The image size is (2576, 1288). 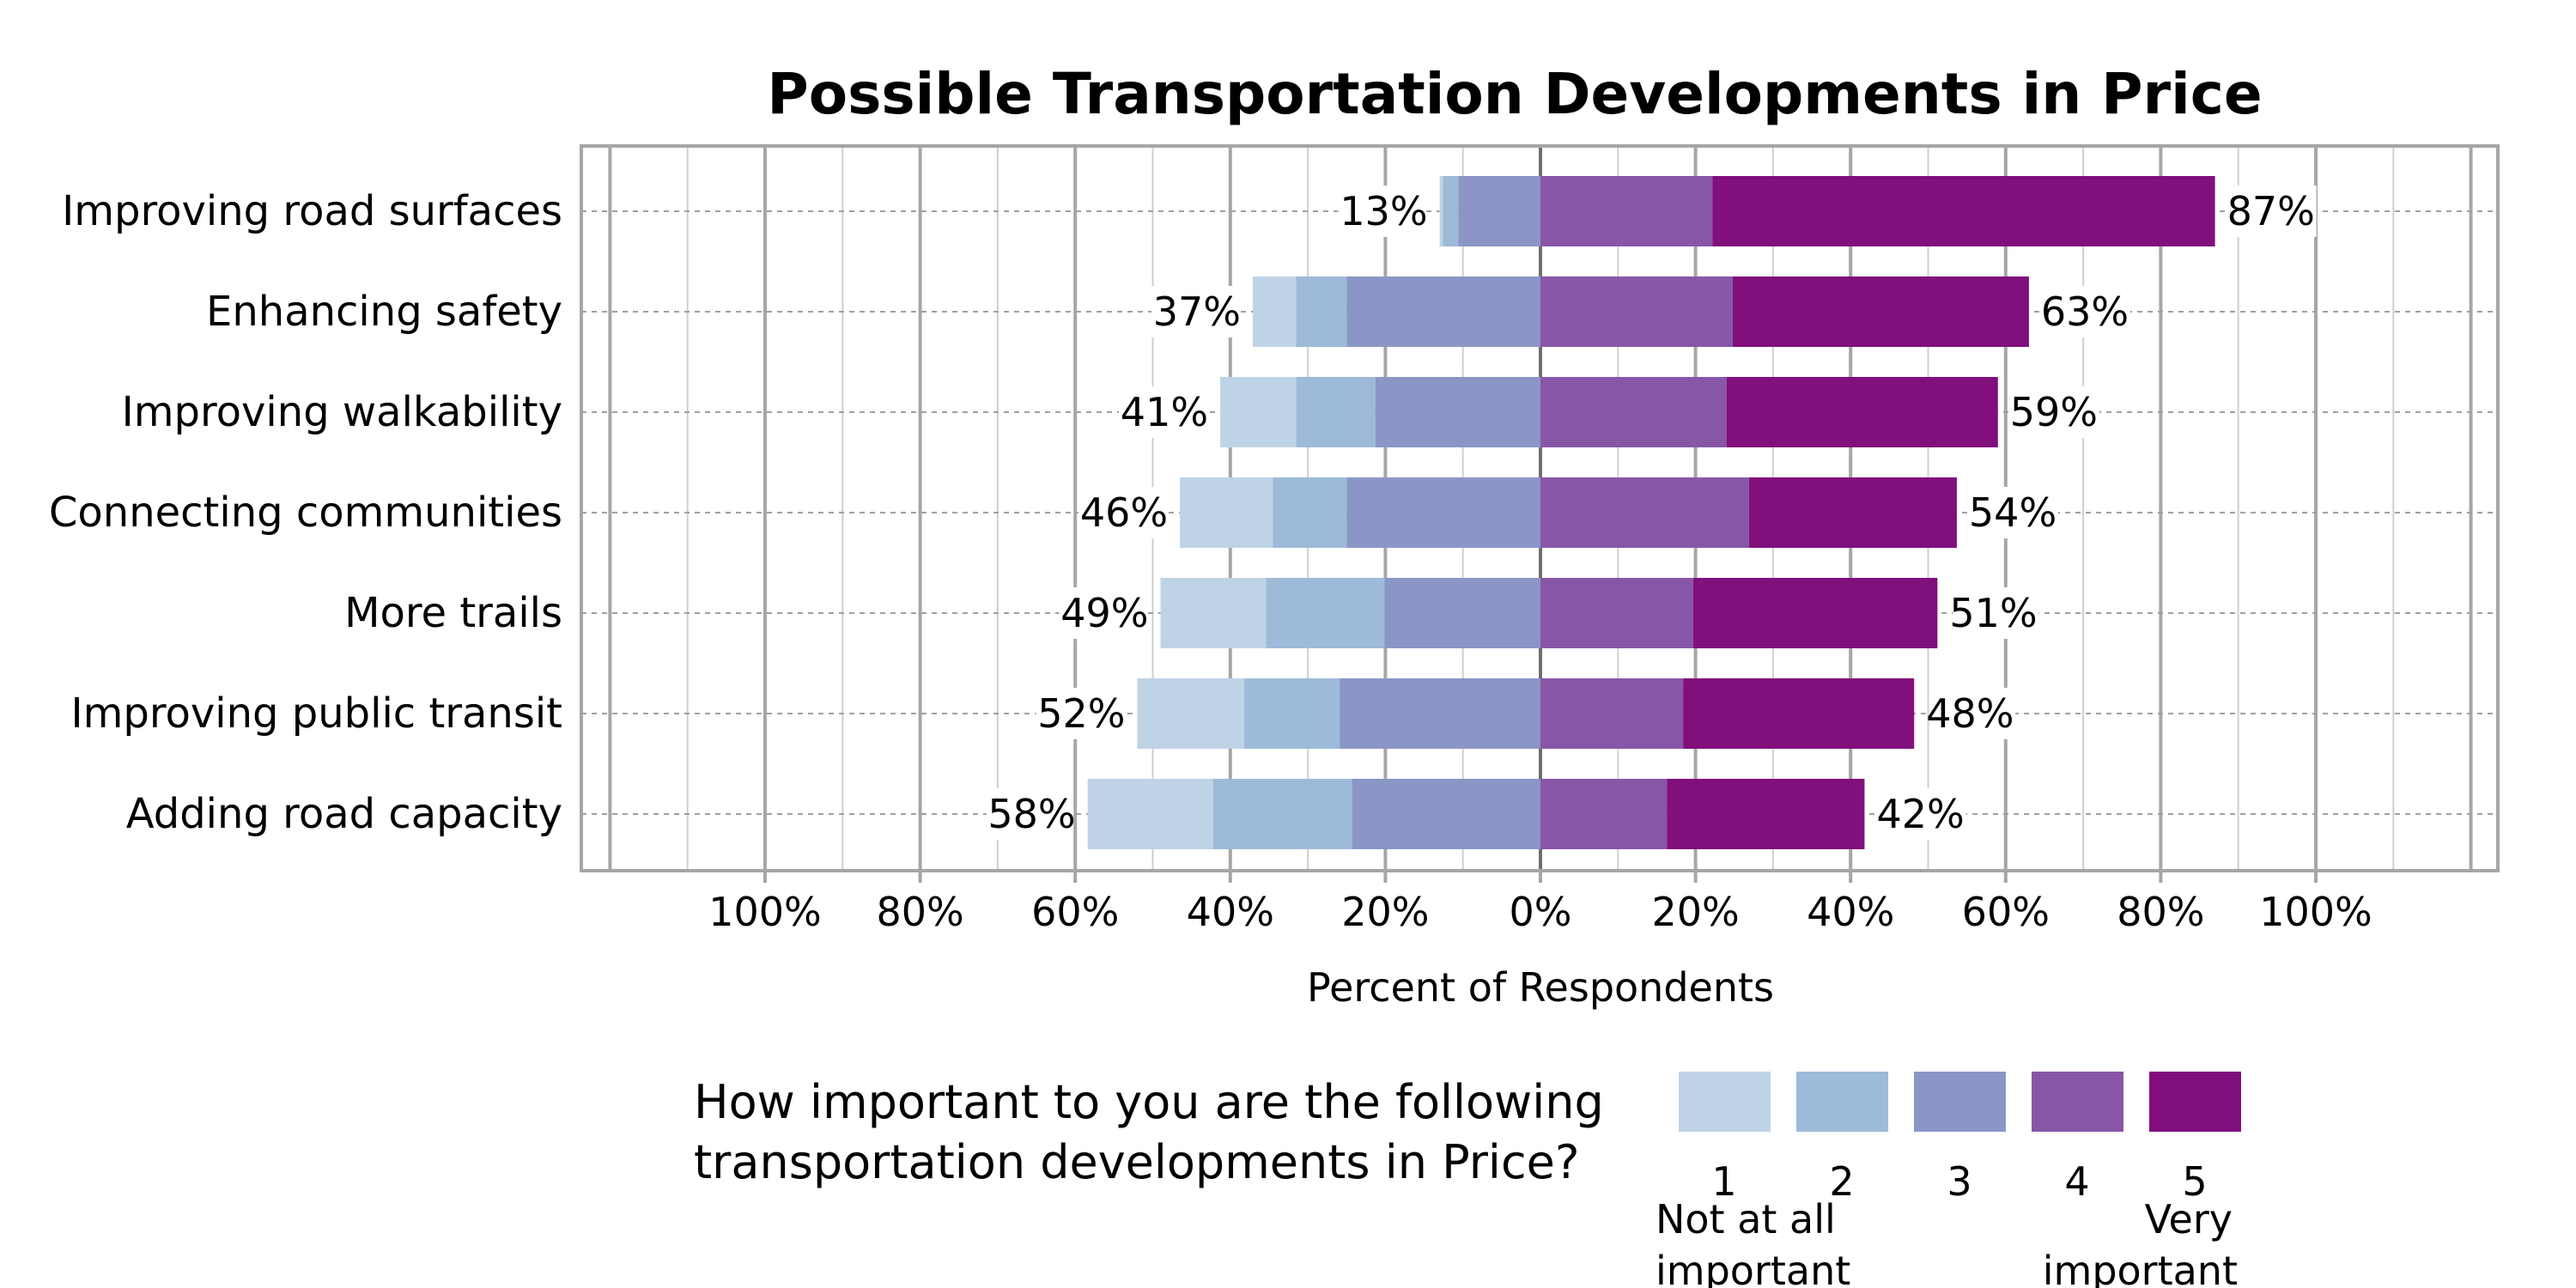 I want to click on category-label: Improving road surfaces, so click(x=312, y=211).